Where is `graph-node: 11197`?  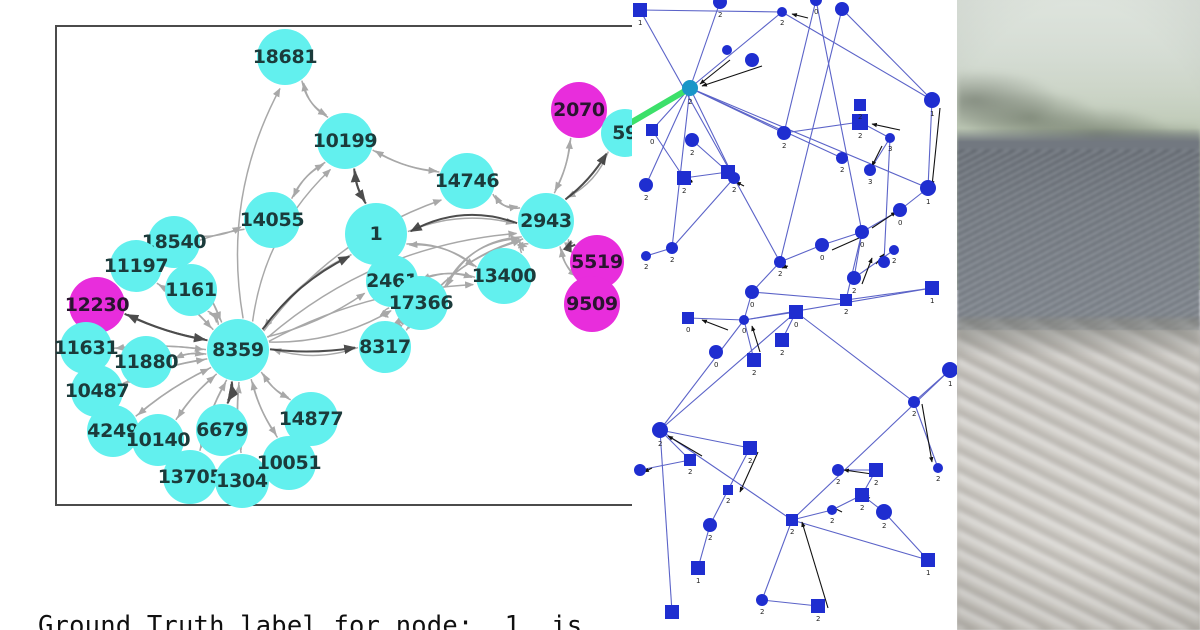 graph-node: 11197 is located at coordinates (136, 266).